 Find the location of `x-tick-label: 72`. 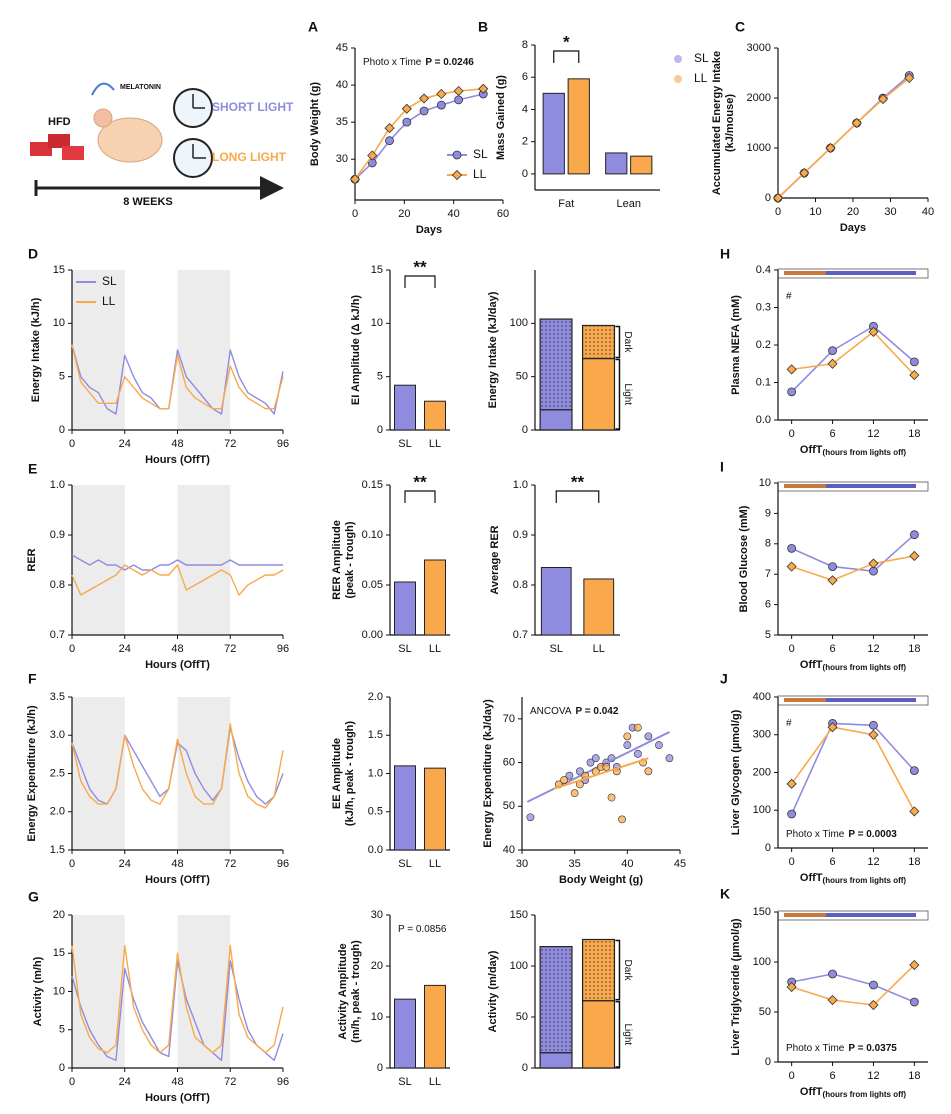

x-tick-label: 72 is located at coordinates (230, 649).